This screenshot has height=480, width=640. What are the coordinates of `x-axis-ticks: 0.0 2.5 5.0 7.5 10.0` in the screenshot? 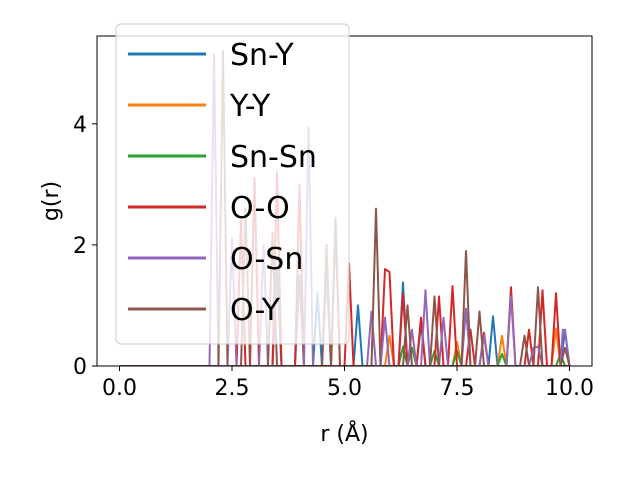 It's located at (348, 383).